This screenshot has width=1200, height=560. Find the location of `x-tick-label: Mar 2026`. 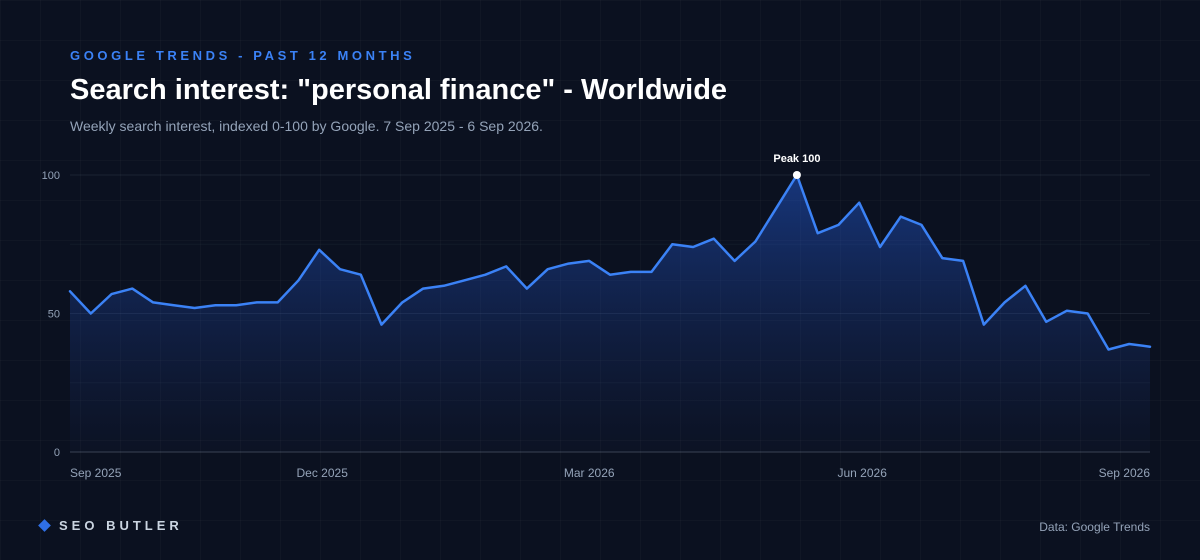

x-tick-label: Mar 2026 is located at coordinates (589, 473).